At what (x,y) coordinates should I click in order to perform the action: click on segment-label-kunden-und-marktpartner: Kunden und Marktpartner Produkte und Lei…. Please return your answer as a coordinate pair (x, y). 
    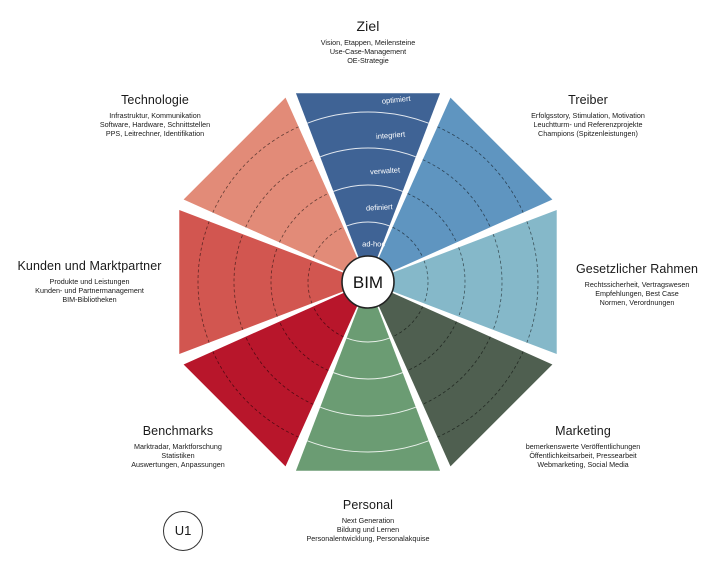
    Looking at the image, I should click on (89, 281).